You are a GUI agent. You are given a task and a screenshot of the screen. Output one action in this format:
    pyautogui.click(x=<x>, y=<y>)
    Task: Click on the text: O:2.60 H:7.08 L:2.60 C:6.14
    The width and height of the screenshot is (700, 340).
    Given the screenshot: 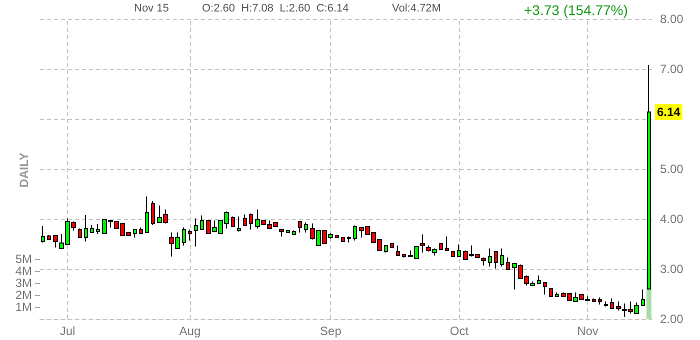 What is the action you would take?
    pyautogui.click(x=275, y=8)
    